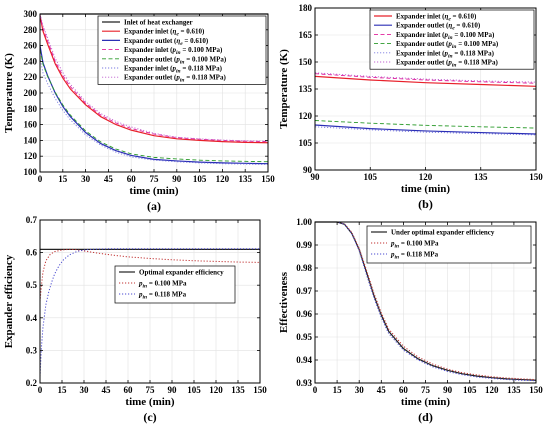  I want to click on y-axis-label: Temperature (K), so click(9, 93).